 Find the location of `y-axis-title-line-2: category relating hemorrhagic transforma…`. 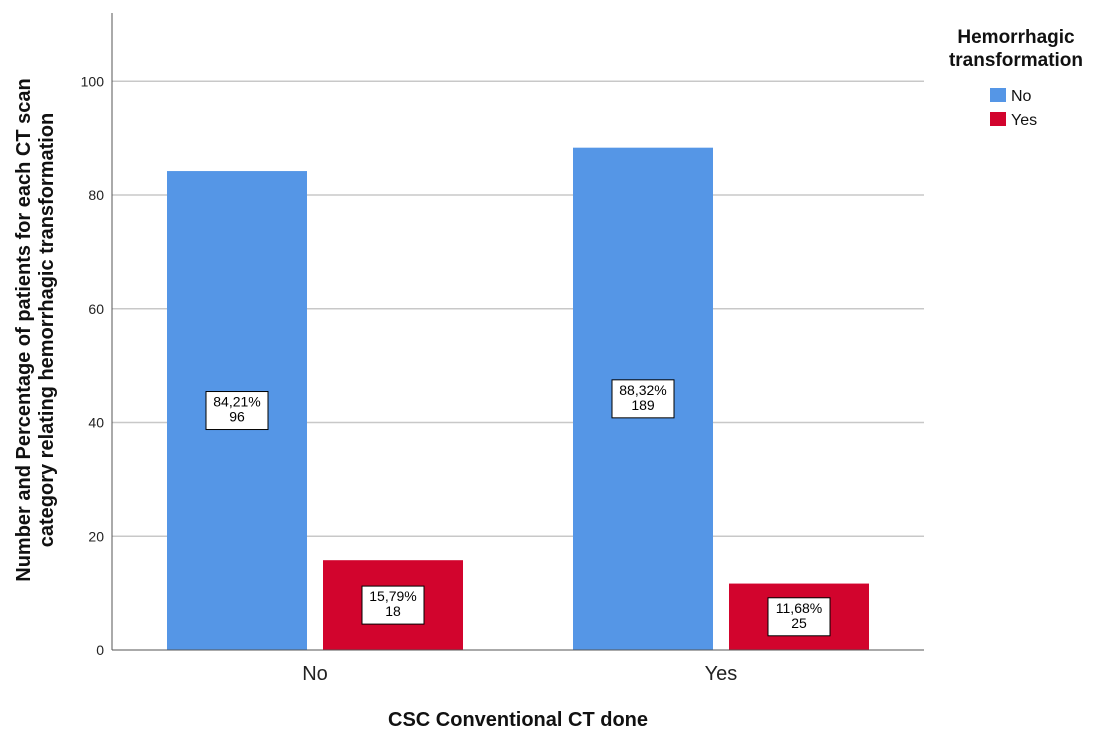

y-axis-title-line-2: category relating hemorrhagic transforma… is located at coordinates (47, 330).